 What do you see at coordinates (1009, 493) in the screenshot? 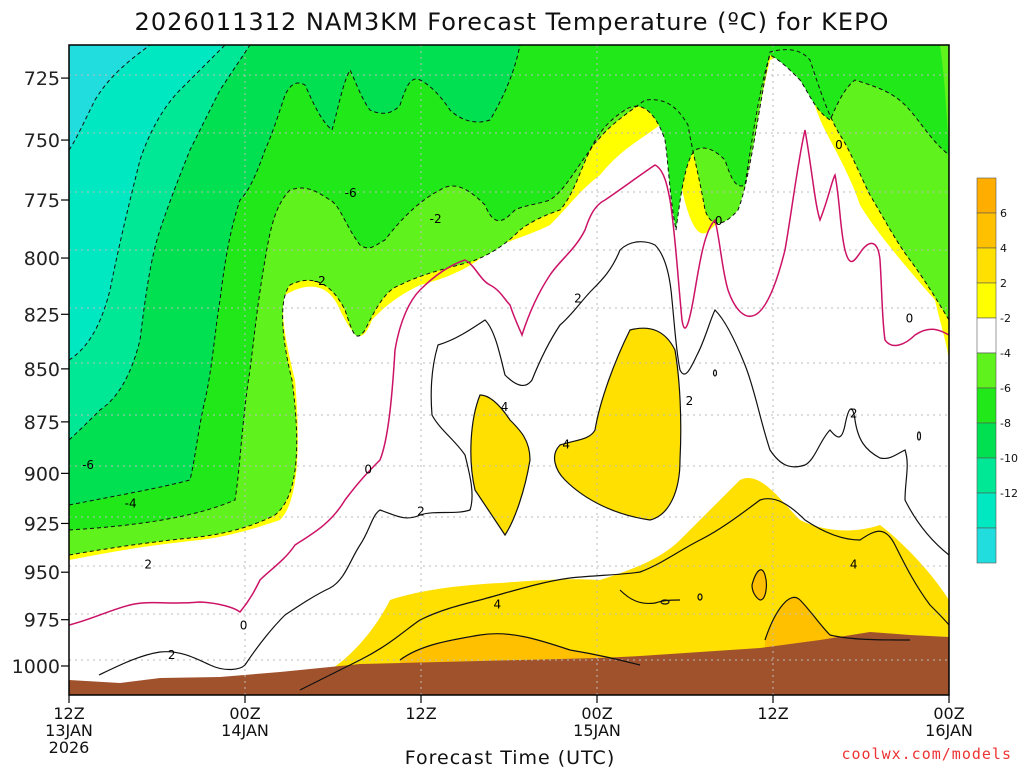
I see `legend-level-label: -12` at bounding box center [1009, 493].